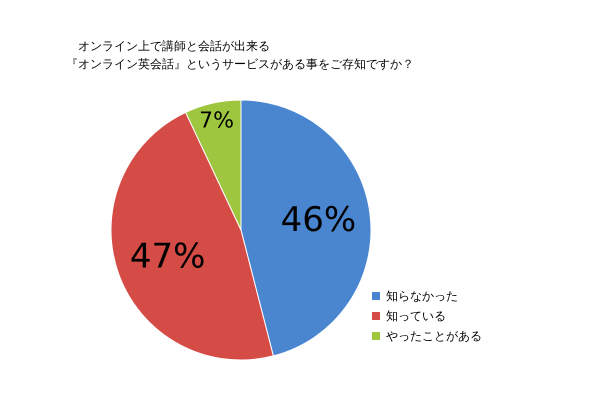 The width and height of the screenshot is (610, 400). Describe the element at coordinates (416, 316) in the screenshot. I see `legend-label: 知っている` at that location.